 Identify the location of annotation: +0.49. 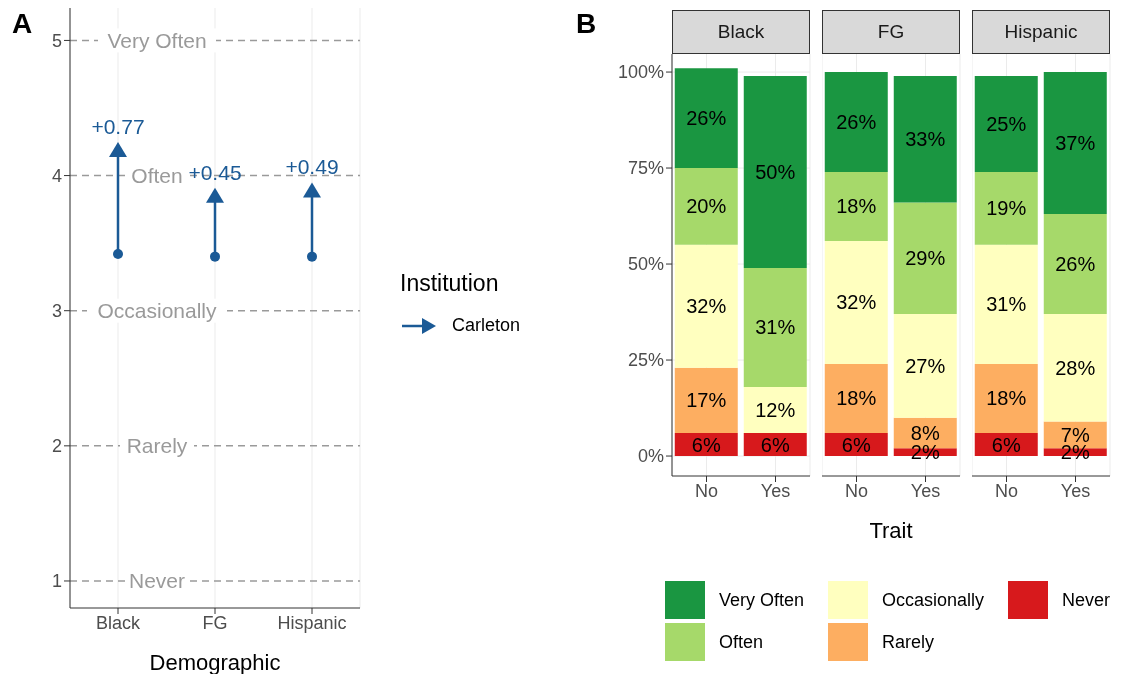
(312, 167).